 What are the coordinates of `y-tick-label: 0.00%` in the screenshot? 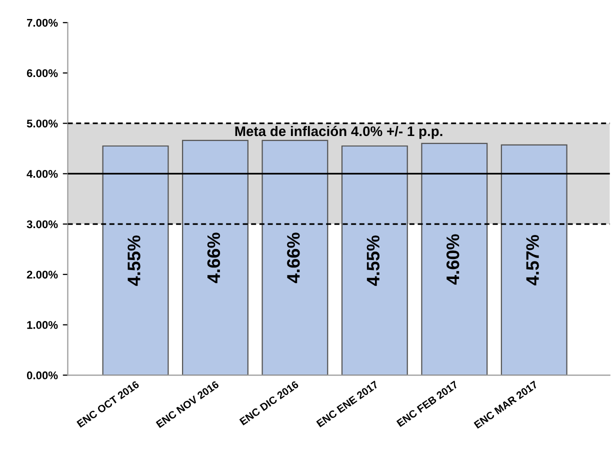 It's located at (42, 375).